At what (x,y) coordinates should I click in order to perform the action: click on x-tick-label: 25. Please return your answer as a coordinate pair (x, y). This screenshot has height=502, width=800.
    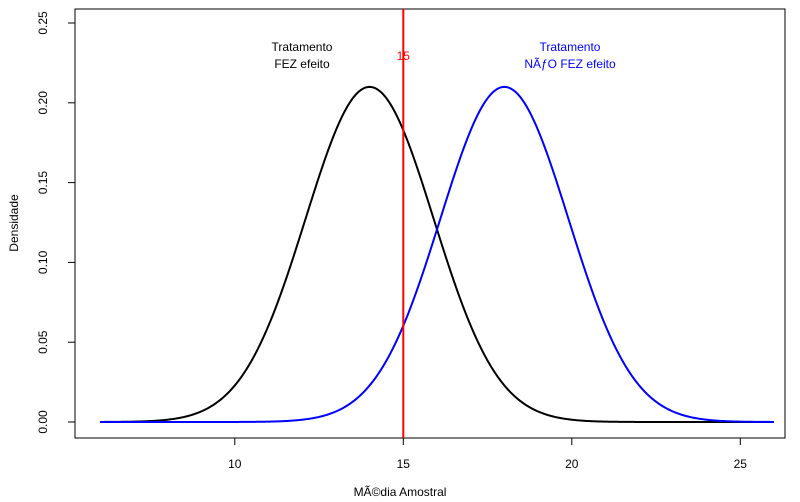
    Looking at the image, I should click on (741, 464).